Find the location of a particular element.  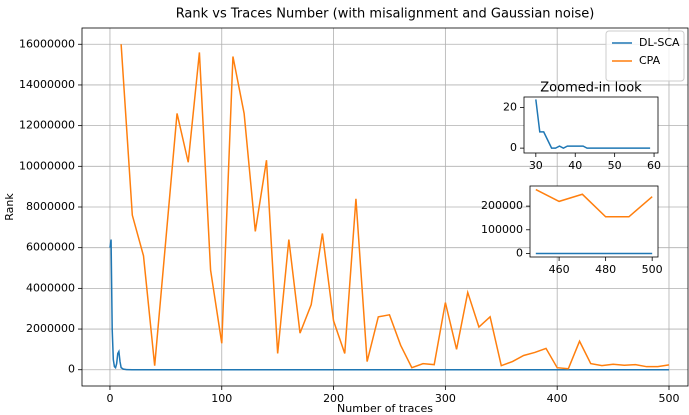

y-tick-label: 16000000 is located at coordinates (47, 43).